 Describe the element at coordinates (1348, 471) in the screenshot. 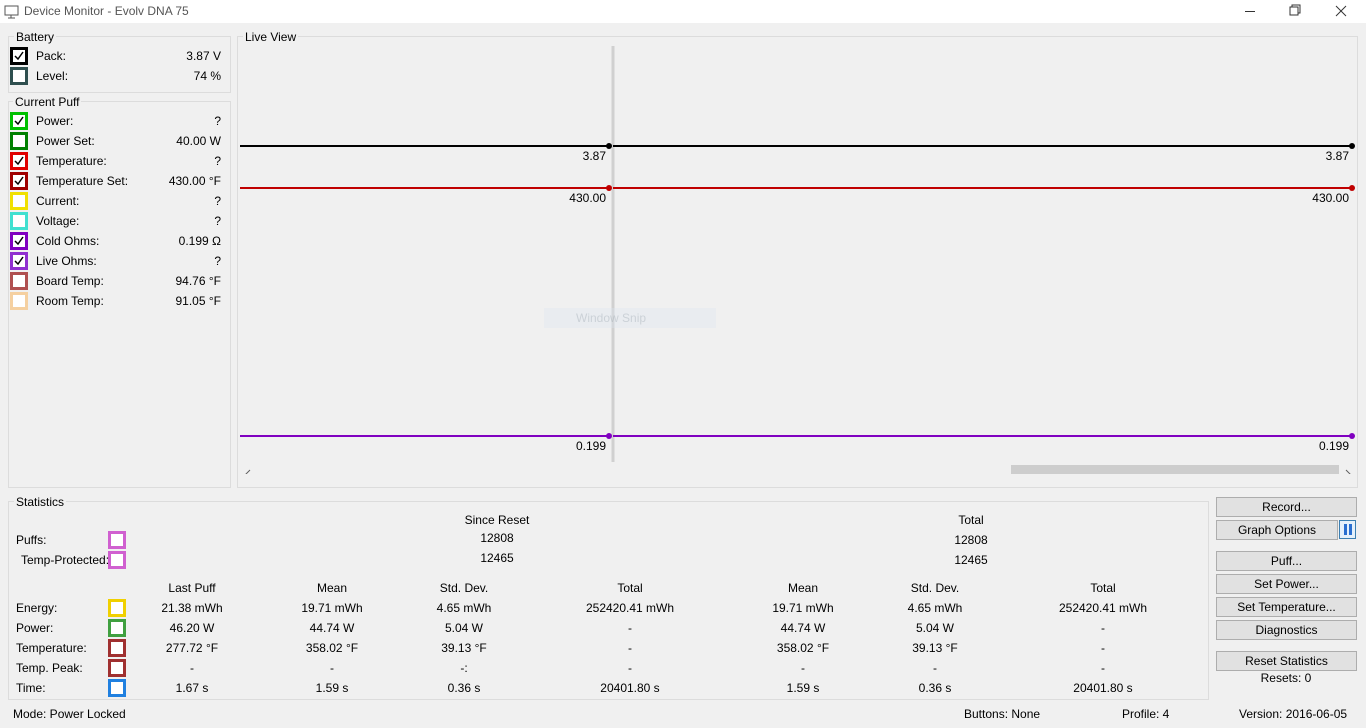

I see `scroll-right` at that location.